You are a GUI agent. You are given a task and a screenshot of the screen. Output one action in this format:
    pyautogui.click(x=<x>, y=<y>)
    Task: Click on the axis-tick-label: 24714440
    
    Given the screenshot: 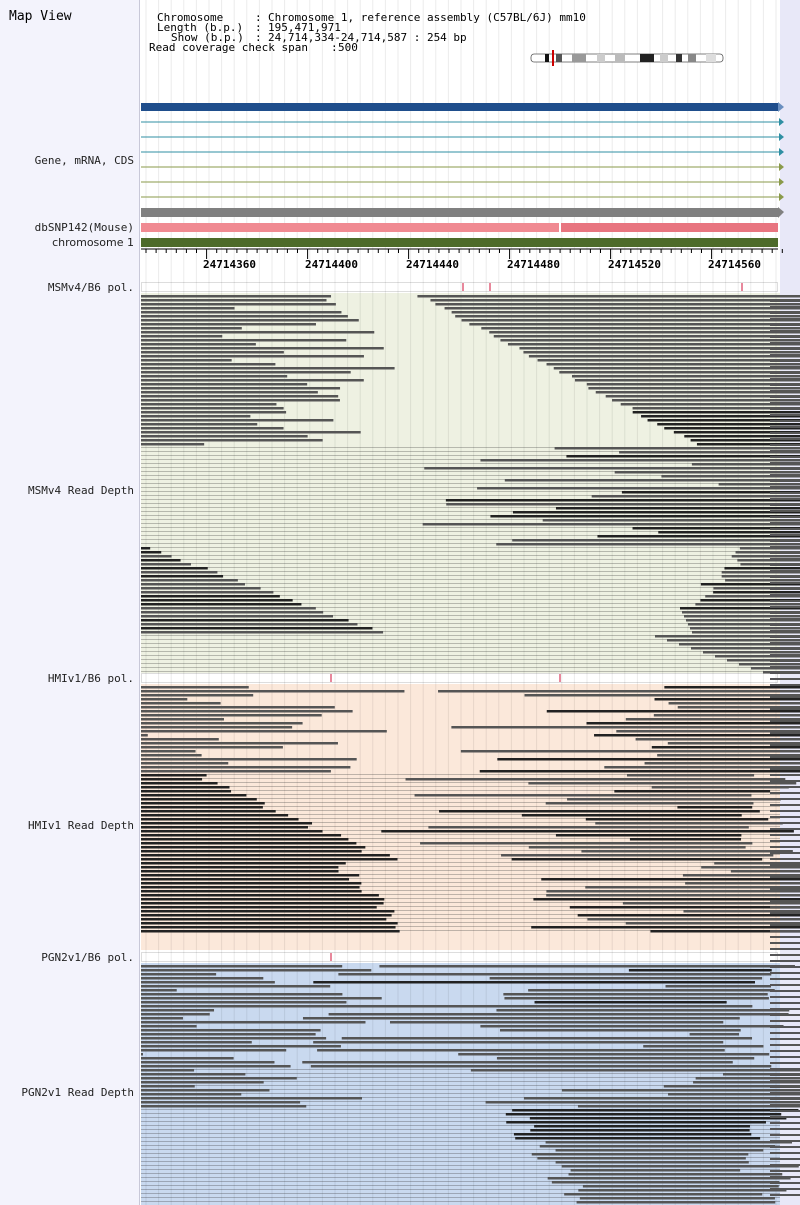 What is the action you would take?
    pyautogui.click(x=432, y=264)
    